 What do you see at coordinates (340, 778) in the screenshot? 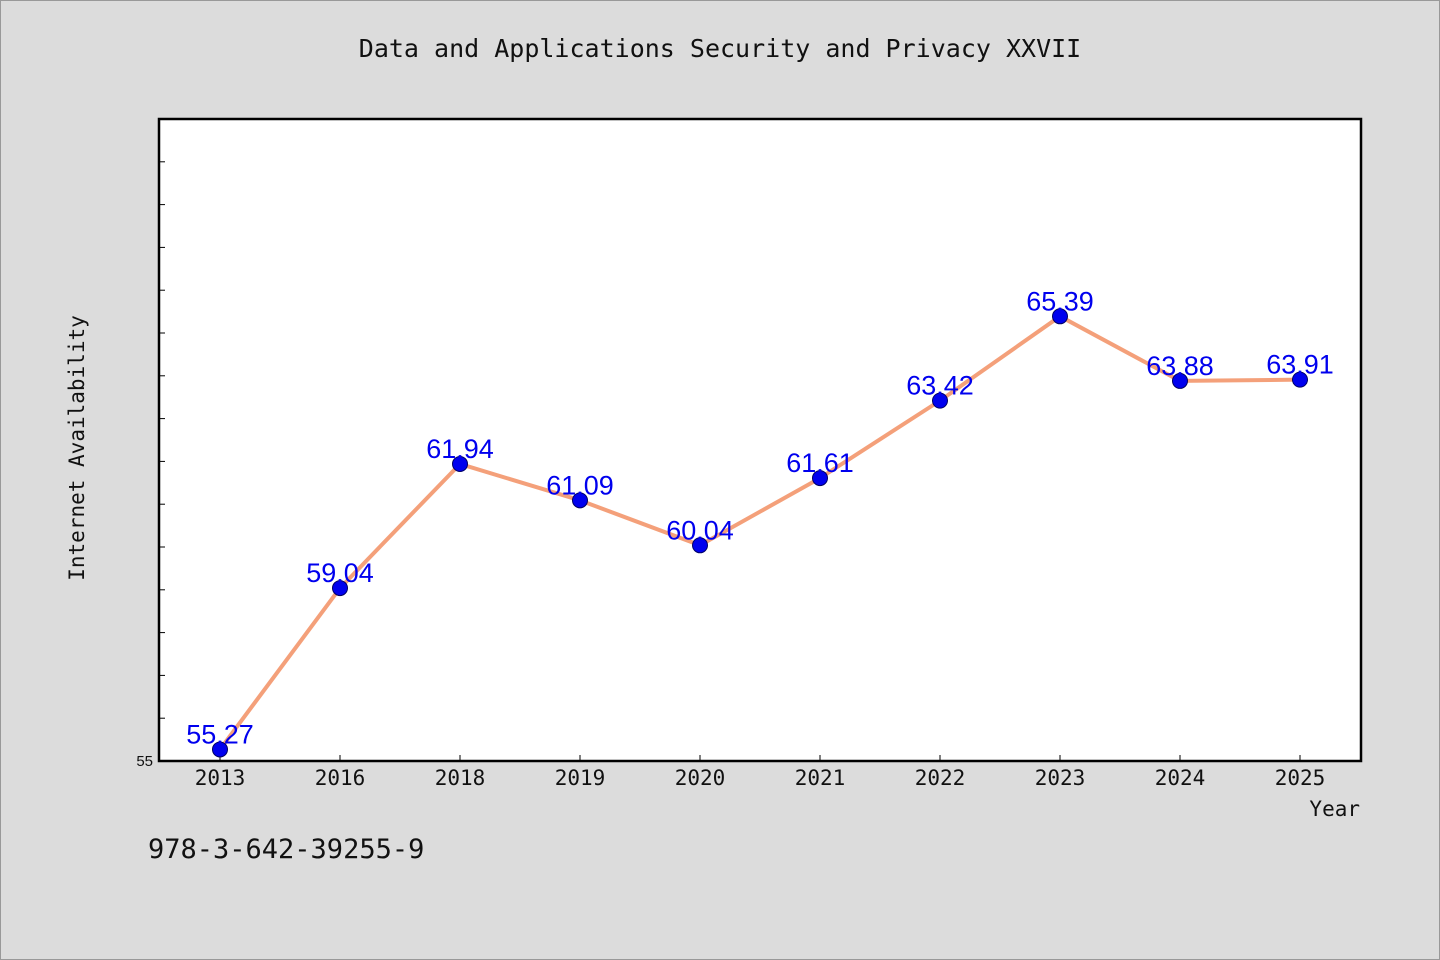
I see `x-tick-label: 2016` at bounding box center [340, 778].